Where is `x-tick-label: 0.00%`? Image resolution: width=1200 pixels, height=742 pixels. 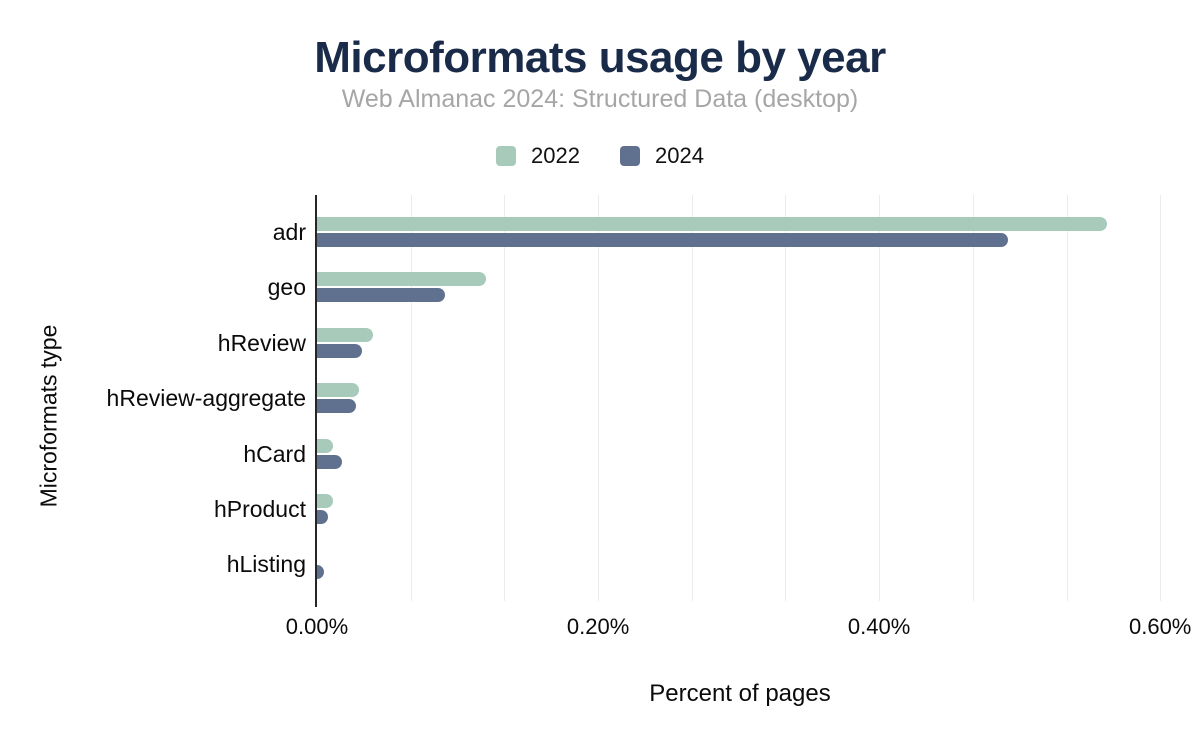 x-tick-label: 0.00% is located at coordinates (317, 626).